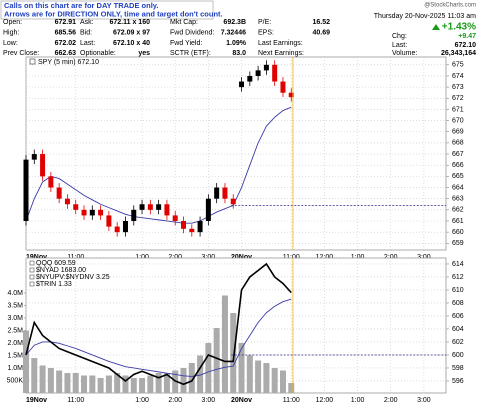  What do you see at coordinates (404, 53) in the screenshot?
I see `summary-label: Volume:` at bounding box center [404, 53].